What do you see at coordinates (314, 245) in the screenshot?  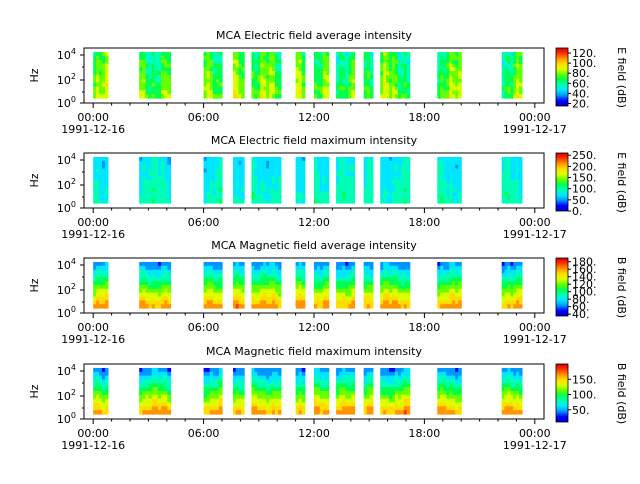 I see `panel-title: MCA Magnetic field average intensity` at bounding box center [314, 245].